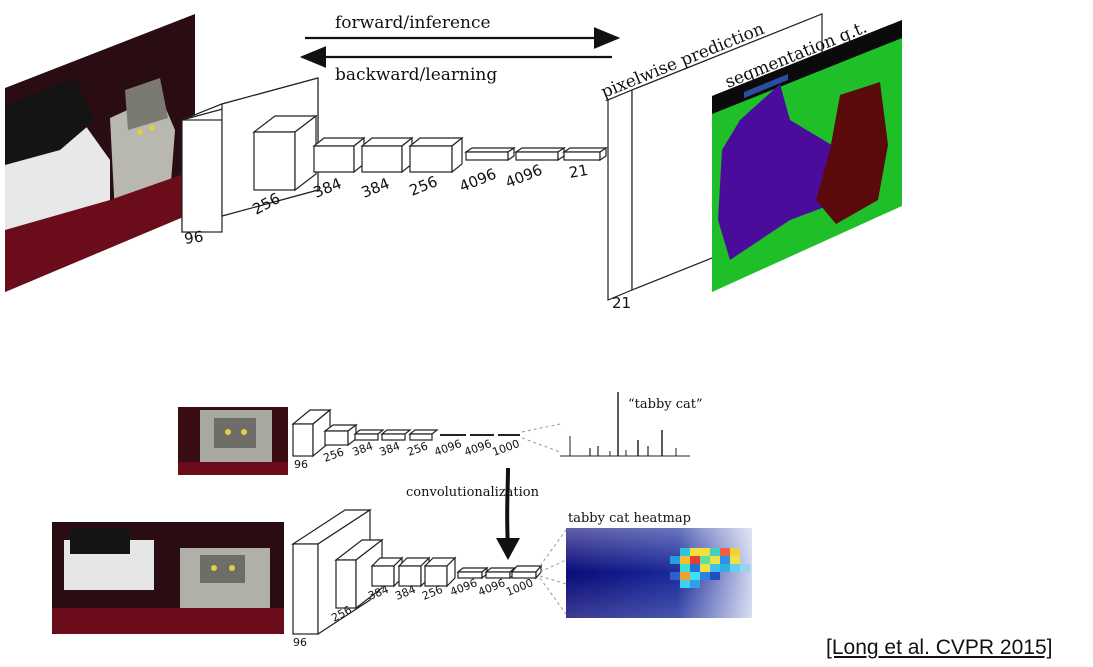 The image size is (1093, 667). What do you see at coordinates (413, 23) in the screenshot?
I see `forward-label: forward/inference` at bounding box center [413, 23].